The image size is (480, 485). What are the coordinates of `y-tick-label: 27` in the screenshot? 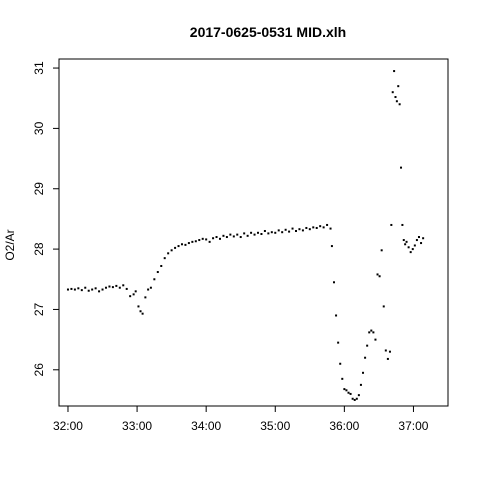 It's located at (39, 309).